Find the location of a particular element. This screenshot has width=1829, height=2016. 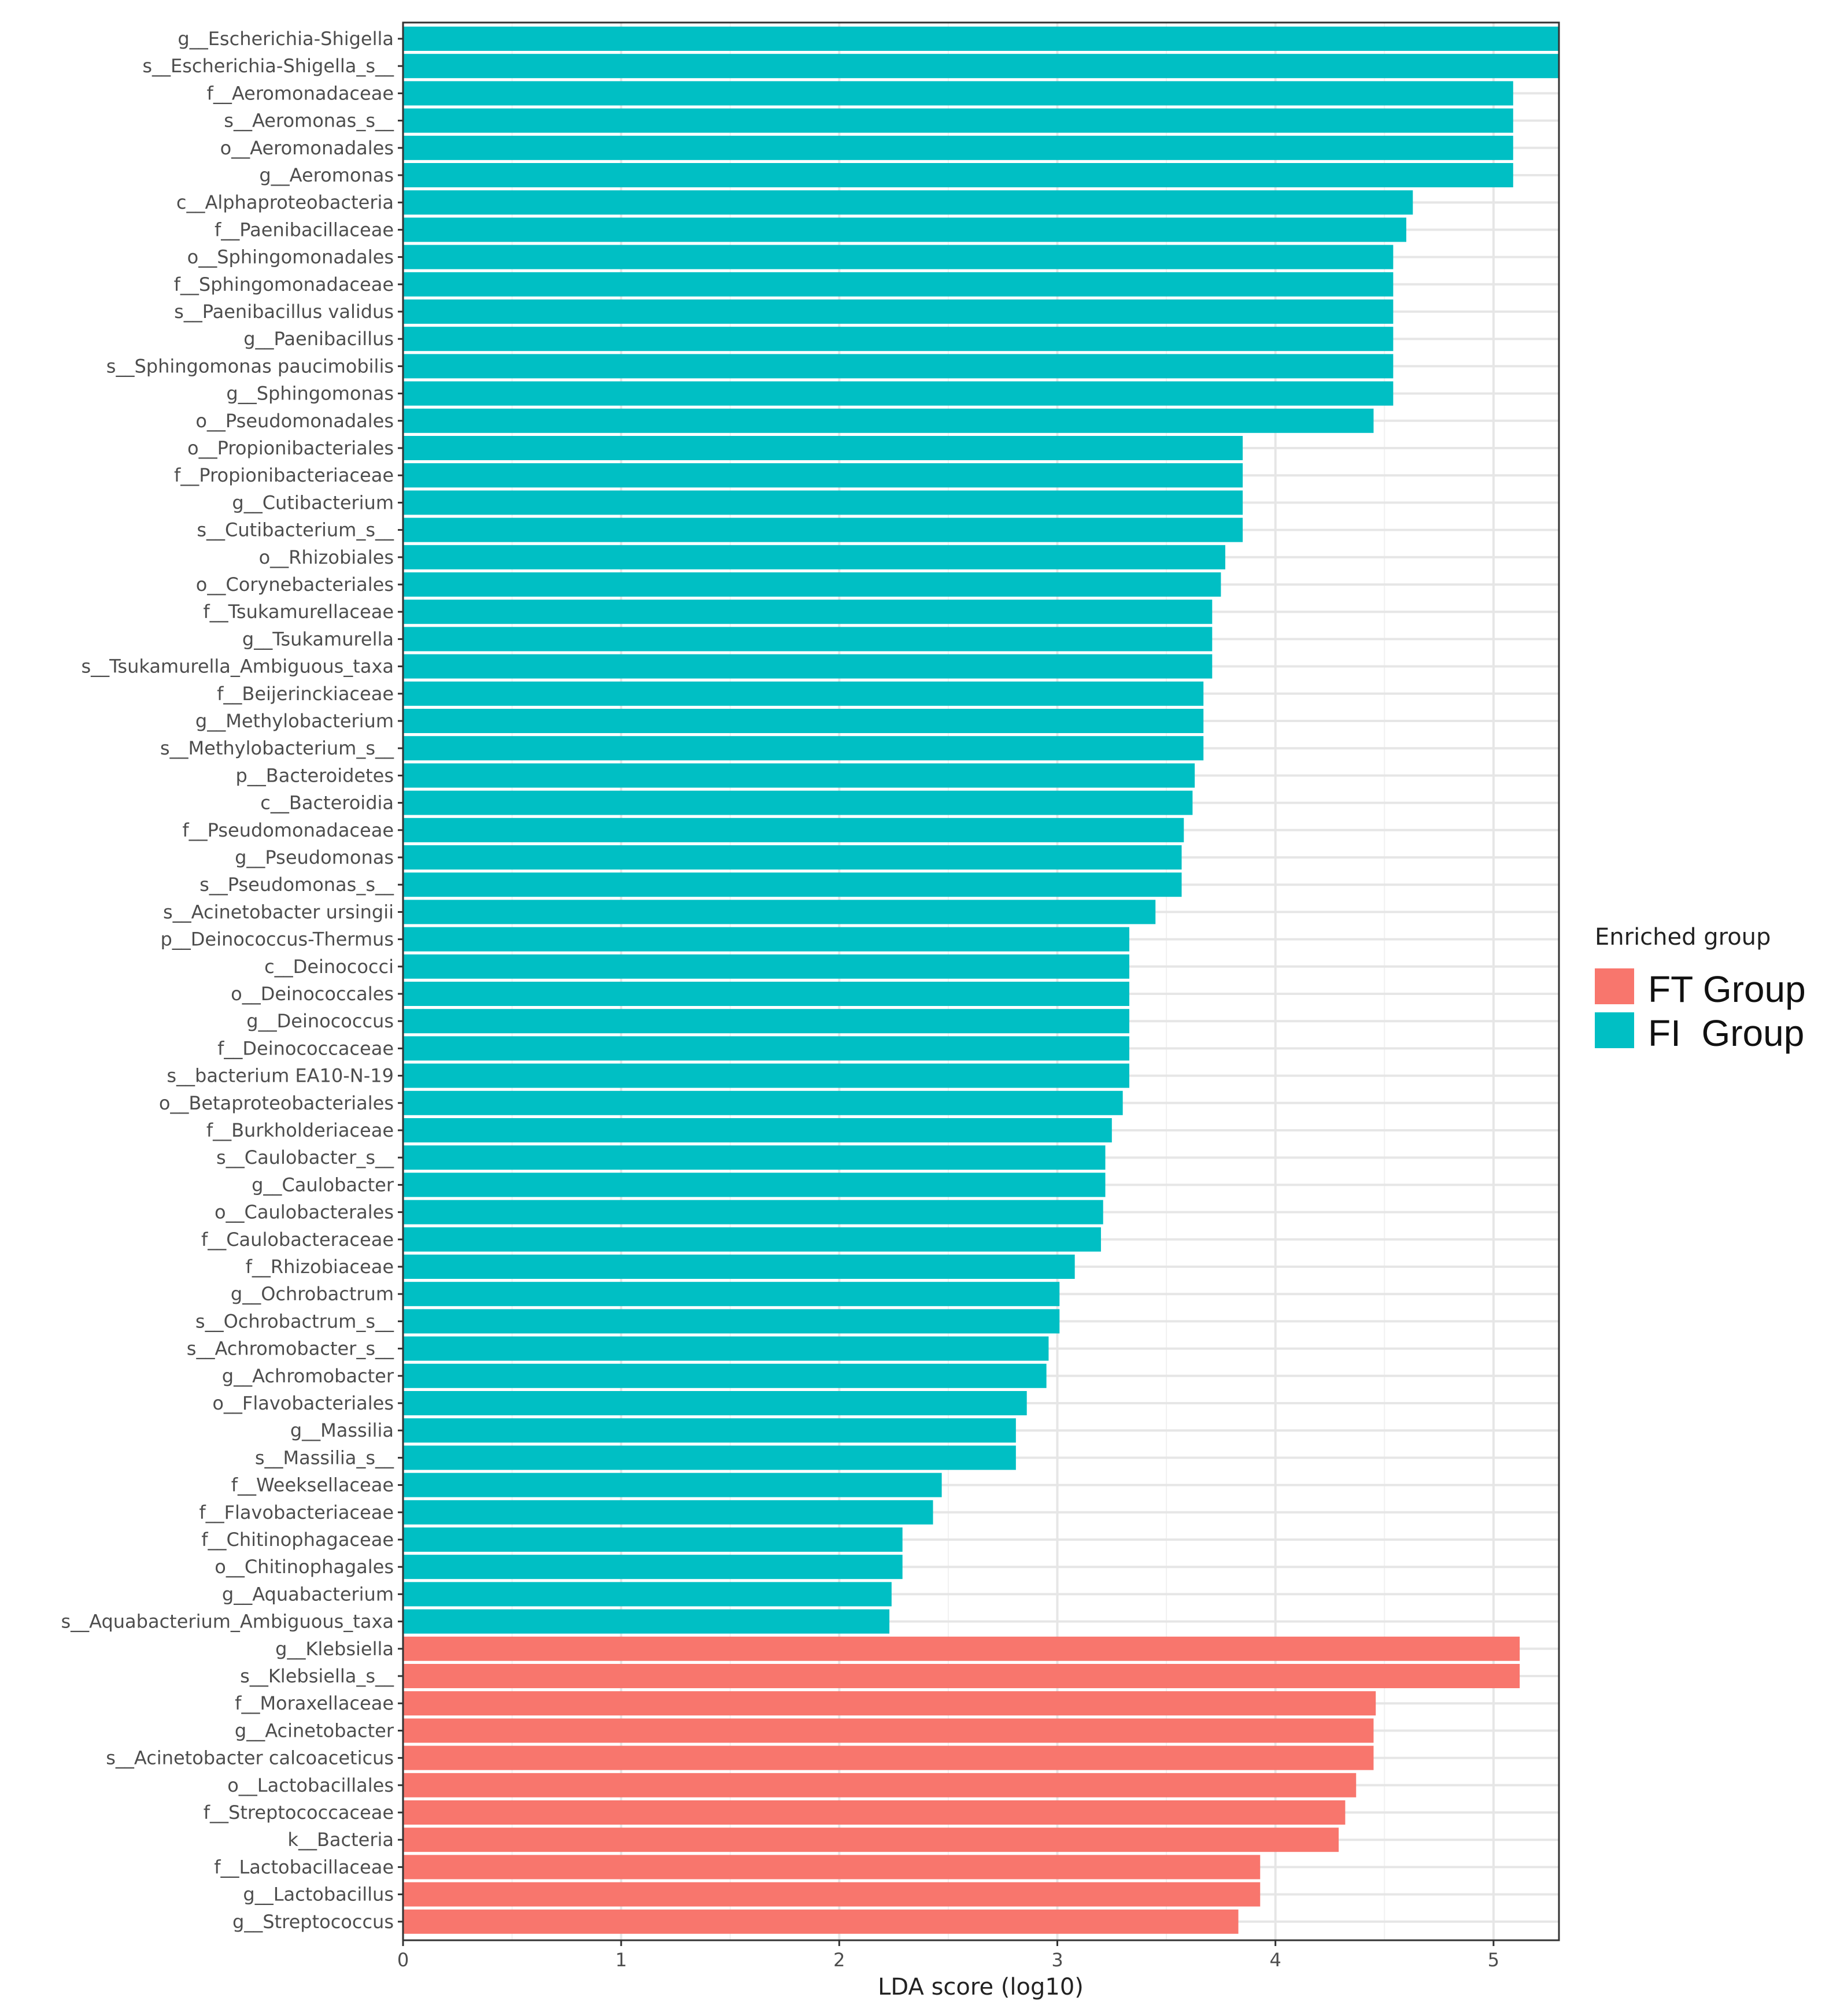

bar-f-flavobacteriaceae is located at coordinates (668, 1512).